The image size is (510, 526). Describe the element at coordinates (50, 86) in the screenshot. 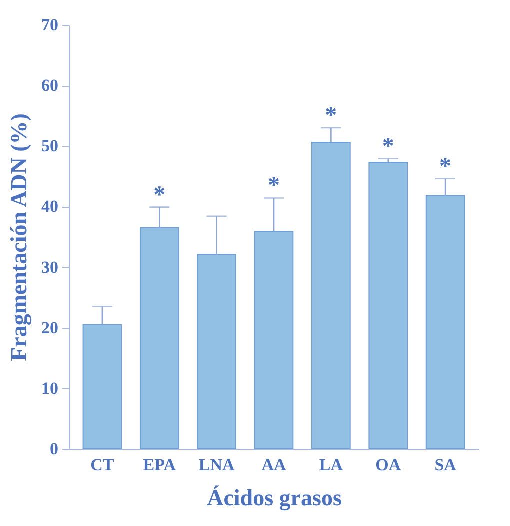

I see `y-tick-label: 60` at that location.